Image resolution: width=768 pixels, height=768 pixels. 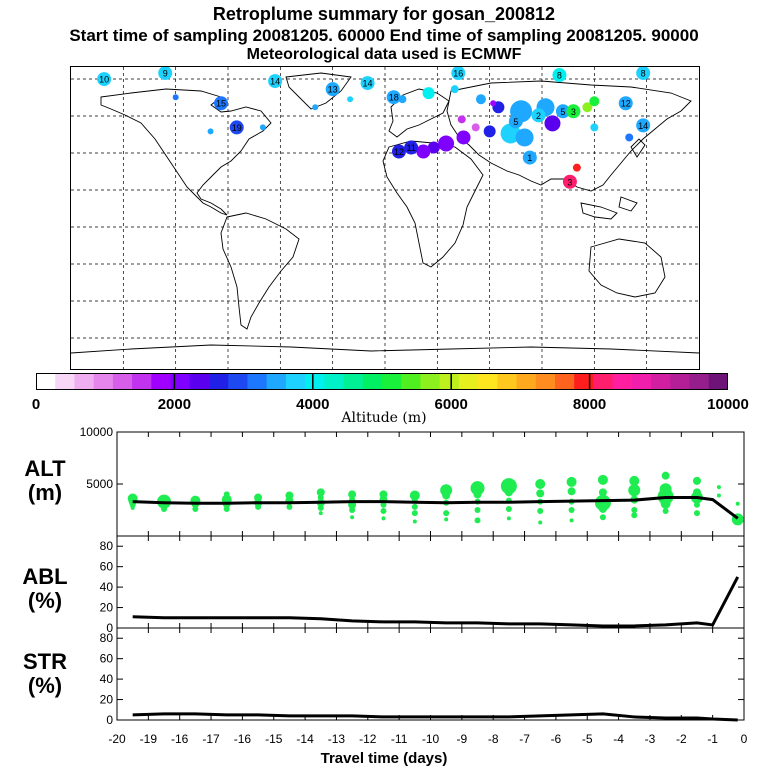 I want to click on y-tick-label: 40, so click(x=107, y=679).